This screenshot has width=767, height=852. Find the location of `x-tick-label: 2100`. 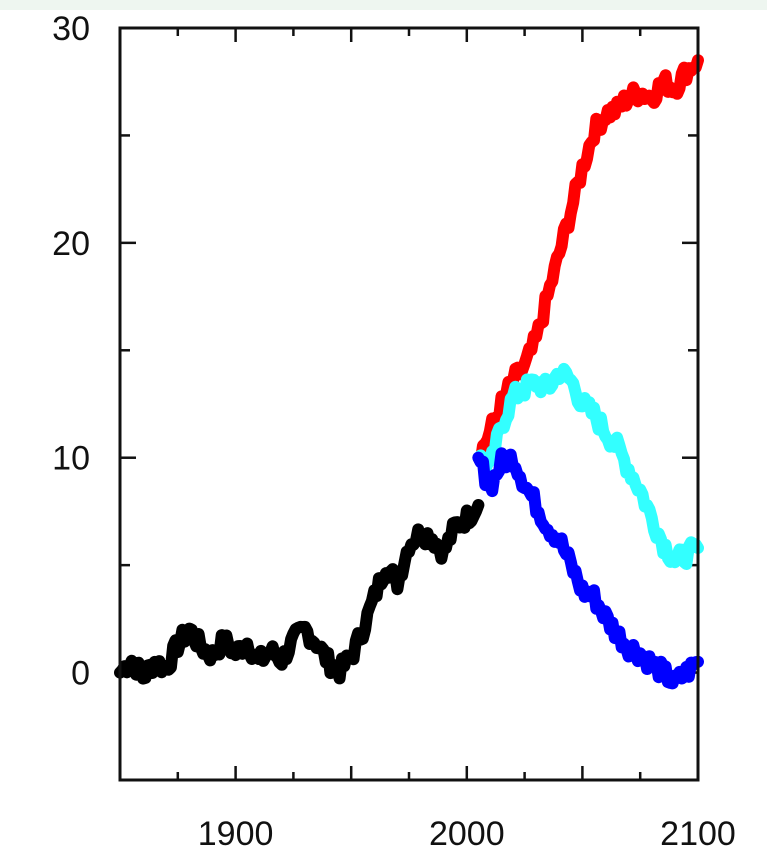

x-tick-label: 2100 is located at coordinates (698, 833).